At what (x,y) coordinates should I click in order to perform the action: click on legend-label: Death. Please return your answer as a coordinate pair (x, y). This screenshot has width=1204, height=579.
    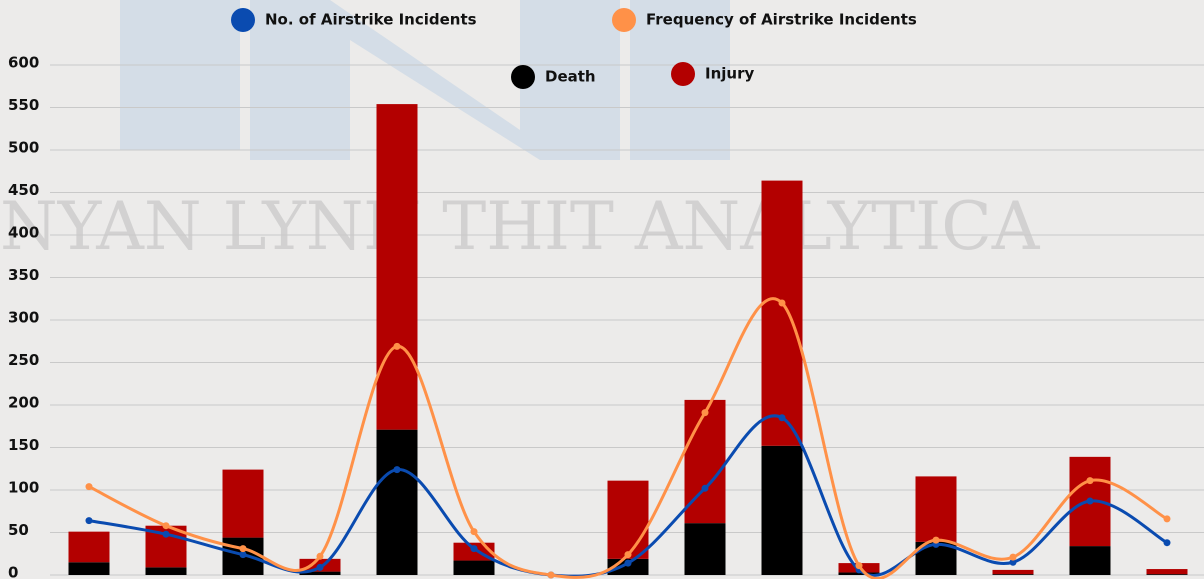
    Looking at the image, I should click on (570, 77).